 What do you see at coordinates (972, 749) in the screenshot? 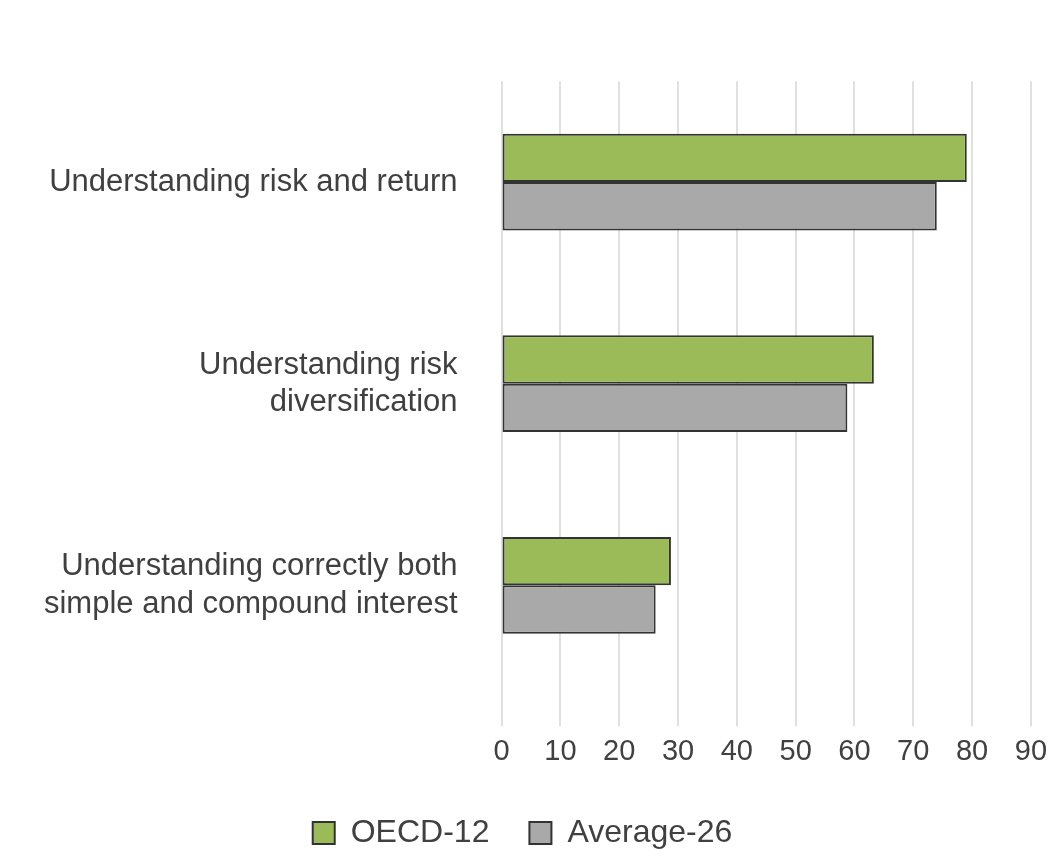
I see `x-tick-label: 80` at bounding box center [972, 749].